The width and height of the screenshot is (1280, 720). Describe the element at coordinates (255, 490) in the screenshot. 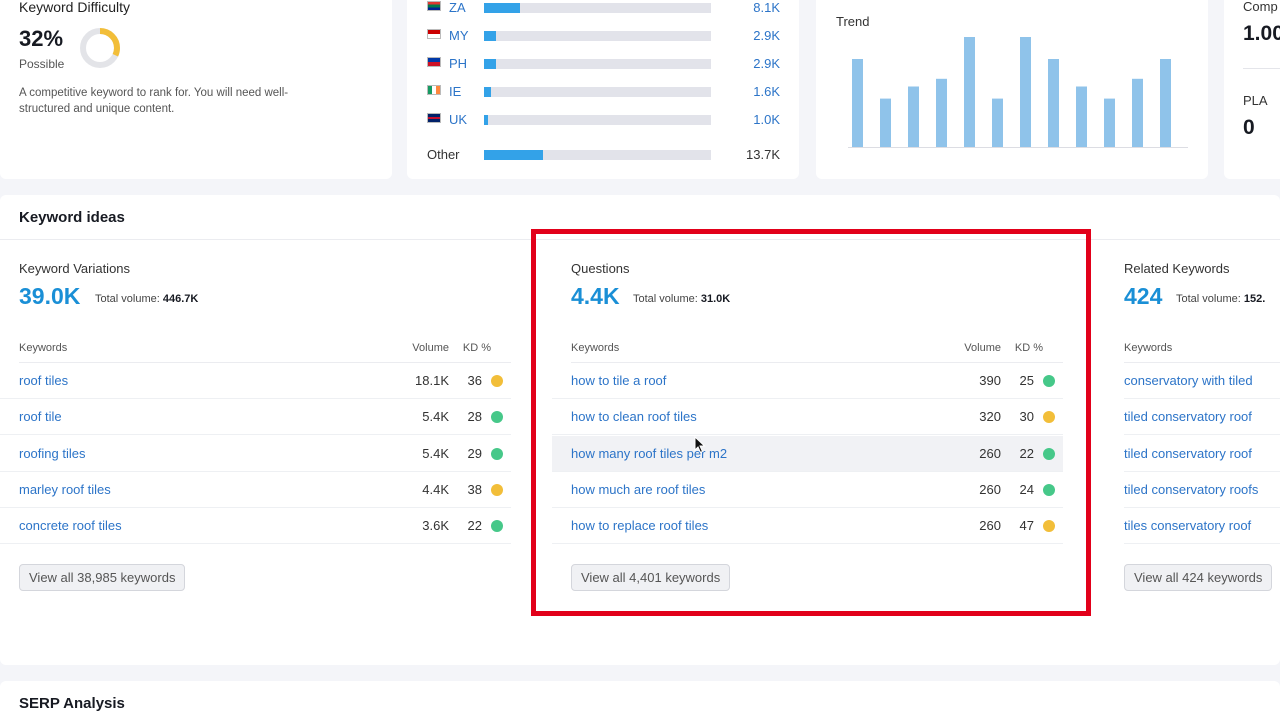

I see `table-row: marley roof tiles 4.4K 38` at that location.